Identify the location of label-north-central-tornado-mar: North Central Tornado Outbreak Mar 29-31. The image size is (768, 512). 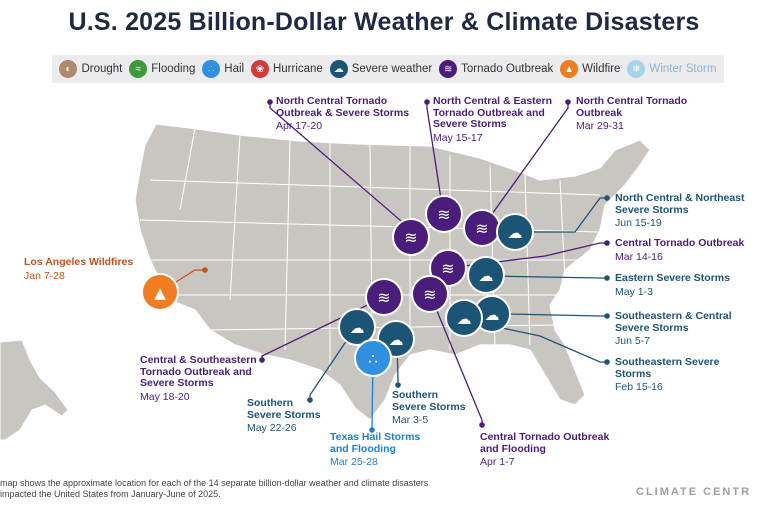
(632, 113).